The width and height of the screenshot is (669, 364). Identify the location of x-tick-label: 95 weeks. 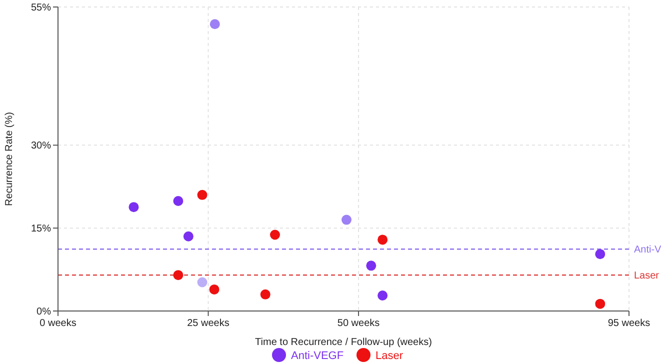
(629, 323).